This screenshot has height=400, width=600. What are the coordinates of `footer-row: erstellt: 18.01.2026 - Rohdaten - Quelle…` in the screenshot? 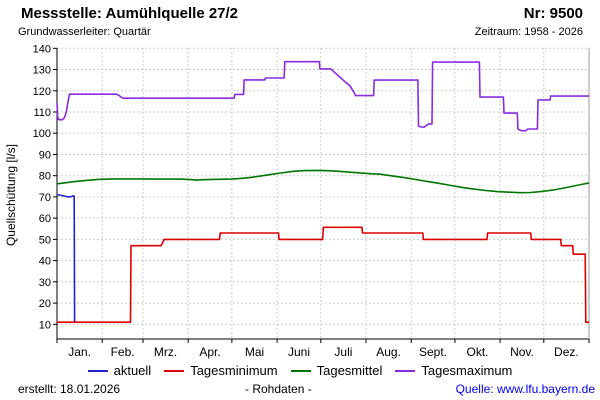 It's located at (300, 390).